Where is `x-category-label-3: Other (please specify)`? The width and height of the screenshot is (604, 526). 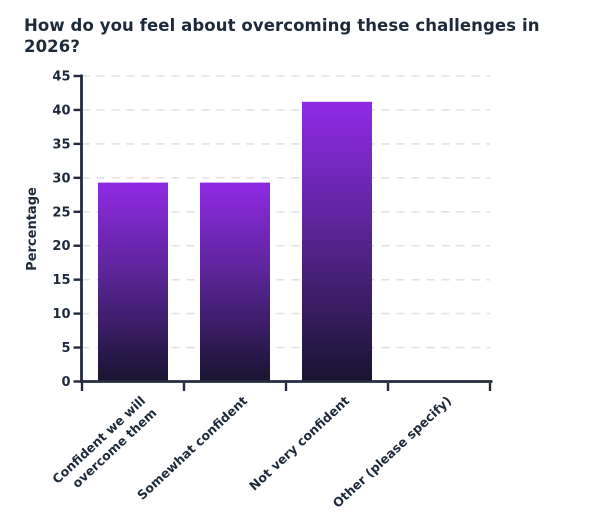
x-category-label-3: Other (please specify) is located at coordinates (392, 452).